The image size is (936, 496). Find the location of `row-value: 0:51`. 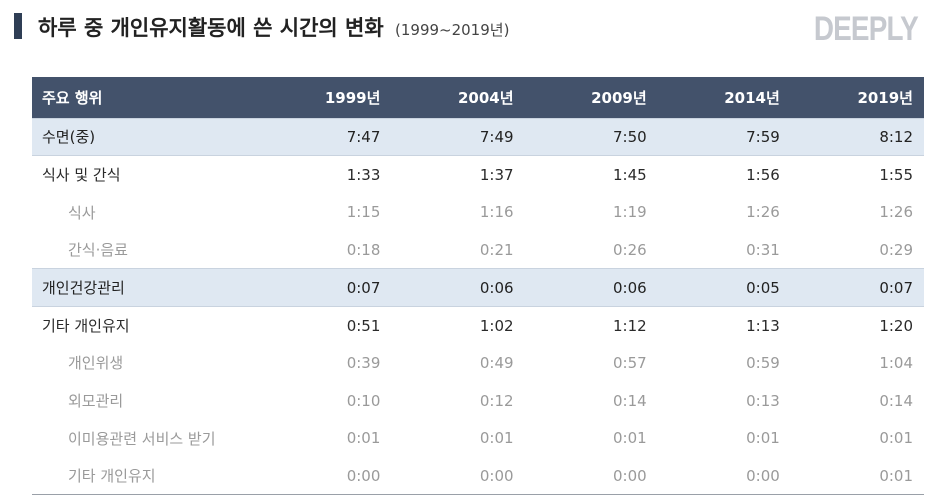

row-value: 0:51 is located at coordinates (363, 325).